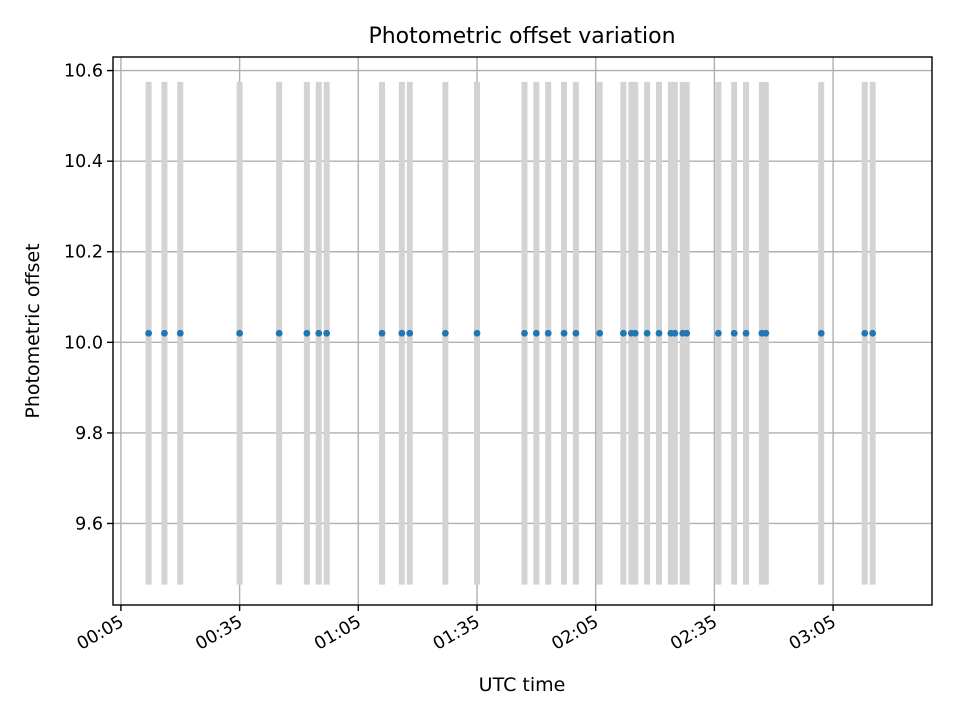 The height and width of the screenshot is (720, 960). Describe the element at coordinates (83, 72) in the screenshot. I see `y-tick-label: 10.6` at that location.